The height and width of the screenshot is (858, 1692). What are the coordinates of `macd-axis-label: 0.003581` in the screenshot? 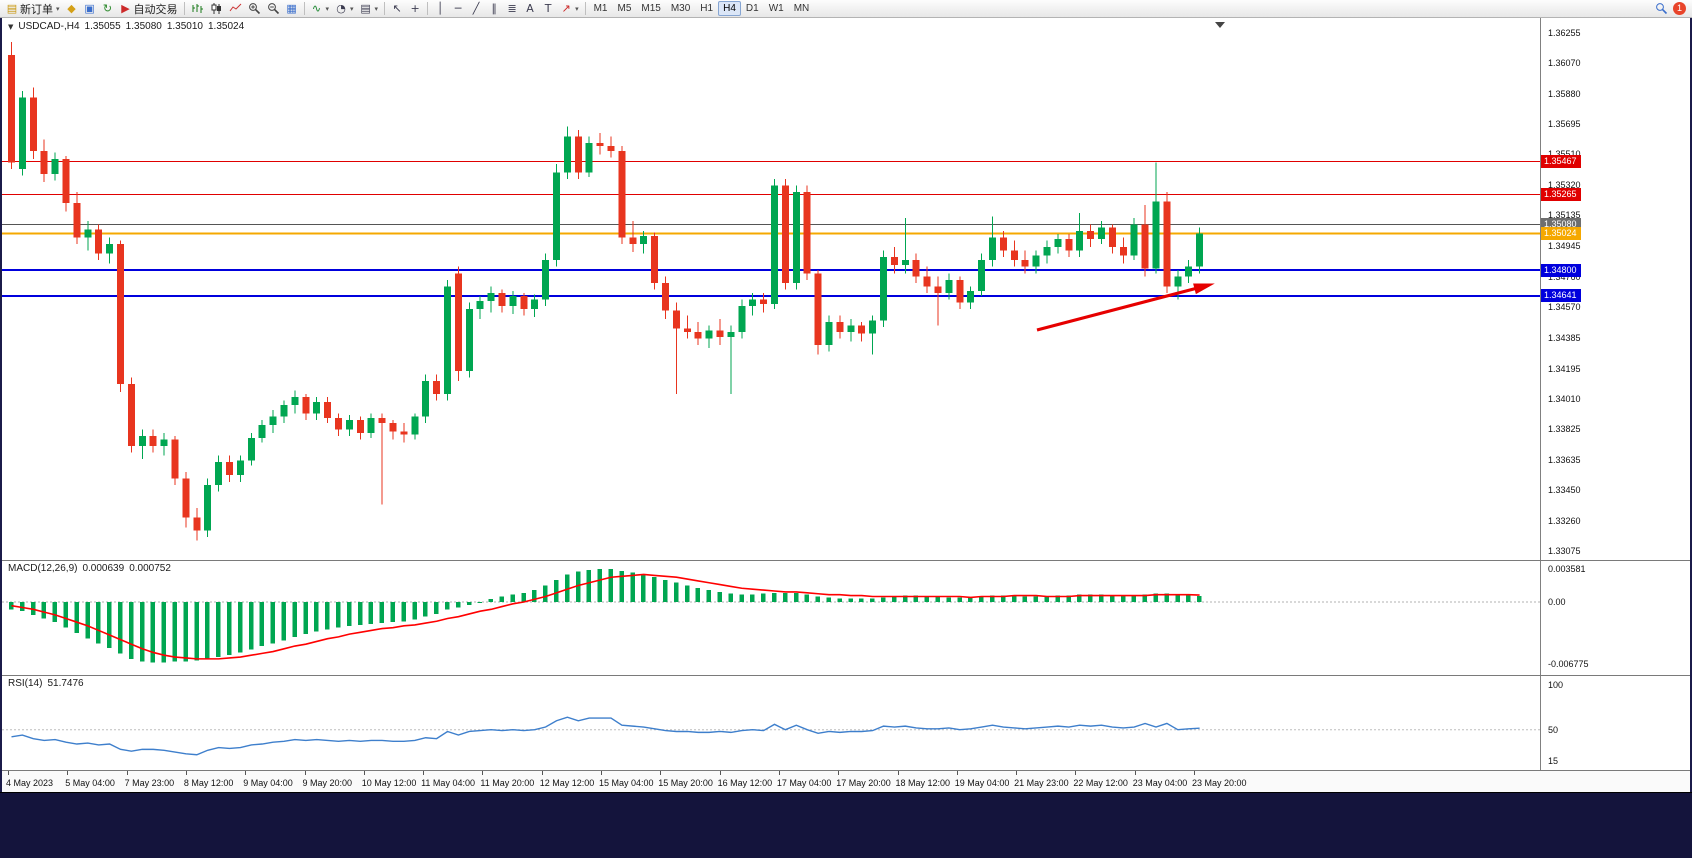 It's located at (1567, 569).